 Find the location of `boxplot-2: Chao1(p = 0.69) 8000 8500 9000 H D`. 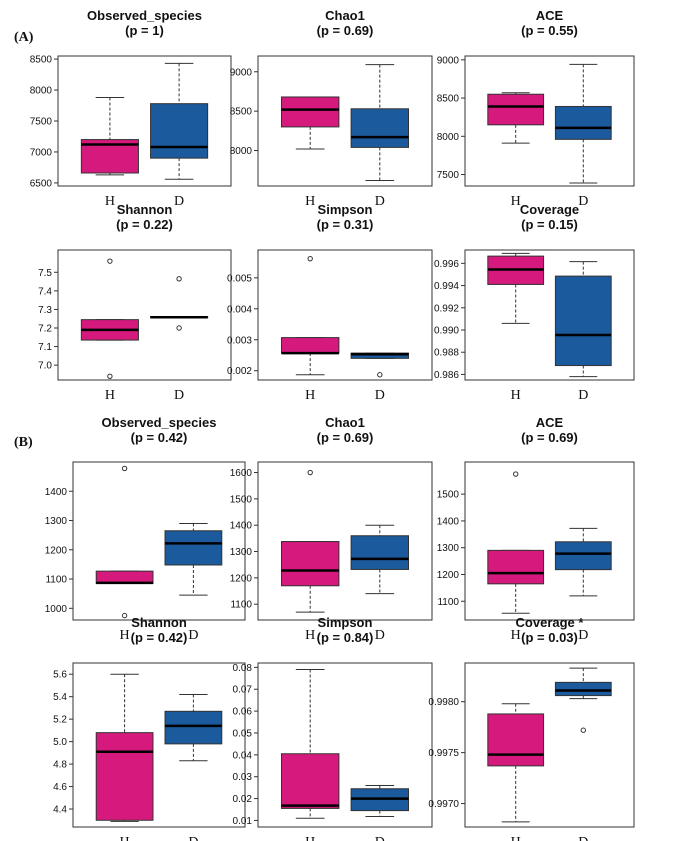

boxplot-2: Chao1(p = 0.69) 8000 8500 9000 H D is located at coordinates (331, 108).